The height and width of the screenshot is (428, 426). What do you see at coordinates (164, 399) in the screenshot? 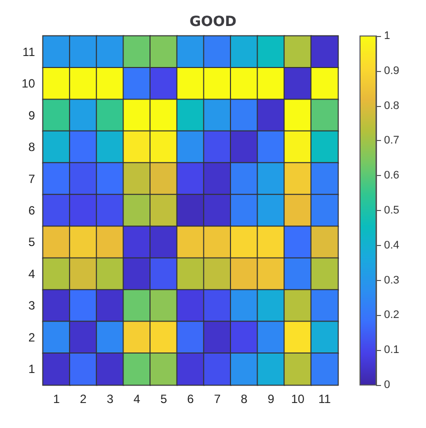
I see `x-tick-label: 5` at bounding box center [164, 399].